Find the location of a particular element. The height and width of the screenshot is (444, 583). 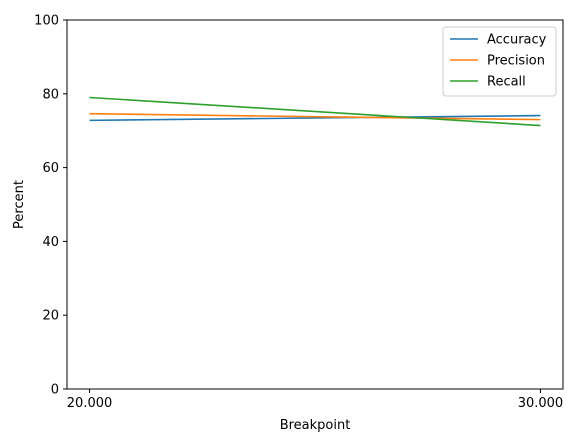

y-tick-label: 20 is located at coordinates (50, 316).